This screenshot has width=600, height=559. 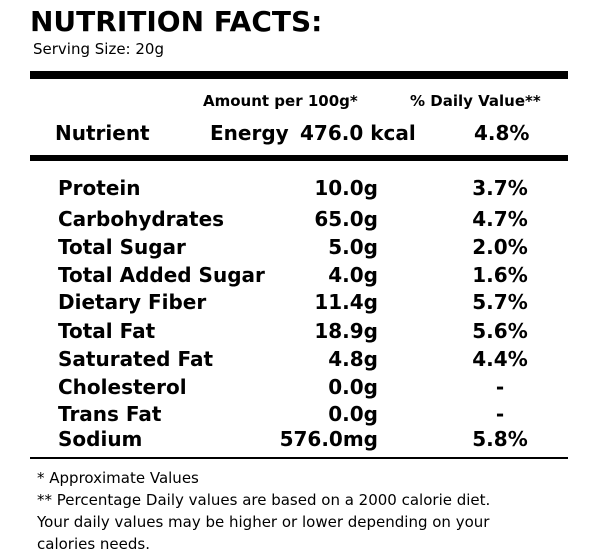 I want to click on nutrient-dv: 4.7%, so click(x=500, y=219).